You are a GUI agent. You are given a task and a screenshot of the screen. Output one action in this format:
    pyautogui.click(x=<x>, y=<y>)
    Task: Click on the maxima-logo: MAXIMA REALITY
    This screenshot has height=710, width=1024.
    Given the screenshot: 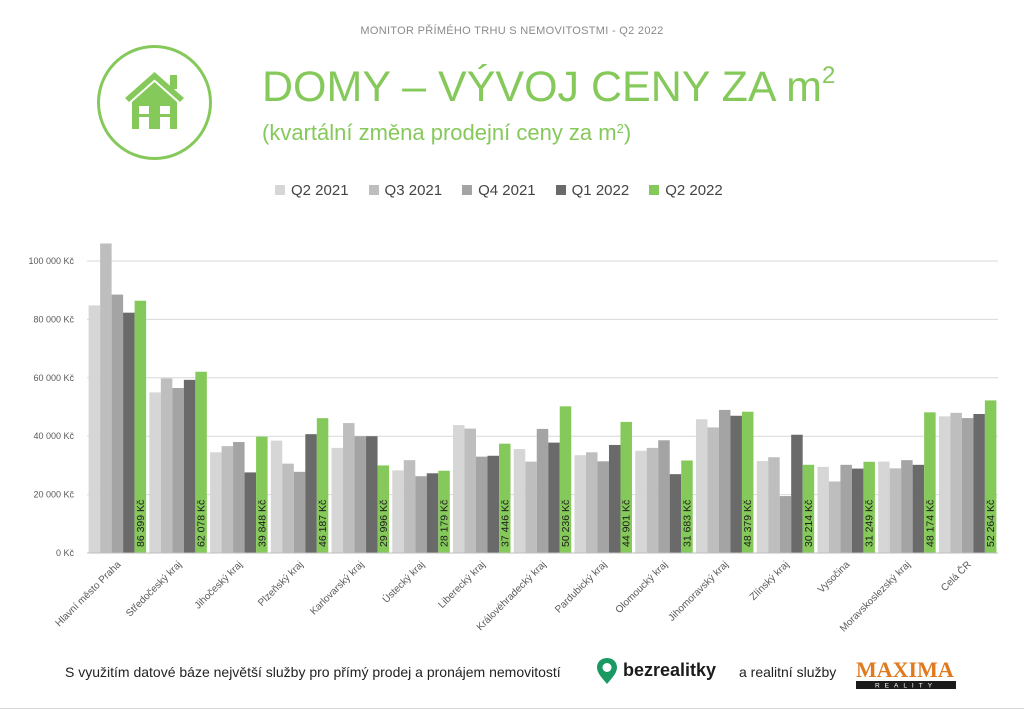 What is the action you would take?
    pyautogui.click(x=906, y=673)
    